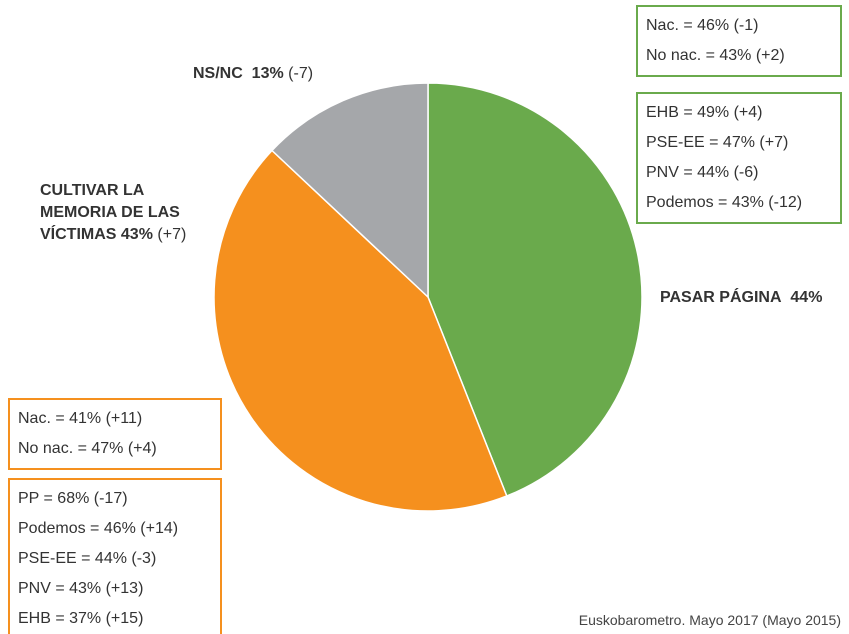 The height and width of the screenshot is (634, 849). I want to click on slice-label: PASAR PÁGINA 44%, so click(754, 298).